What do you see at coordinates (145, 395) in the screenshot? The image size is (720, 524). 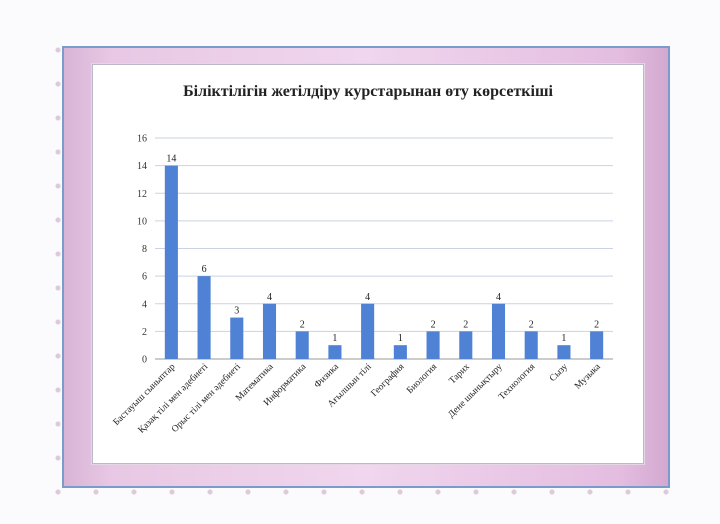 I see `x-tick-label: Бастауыш сыныптар` at bounding box center [145, 395].